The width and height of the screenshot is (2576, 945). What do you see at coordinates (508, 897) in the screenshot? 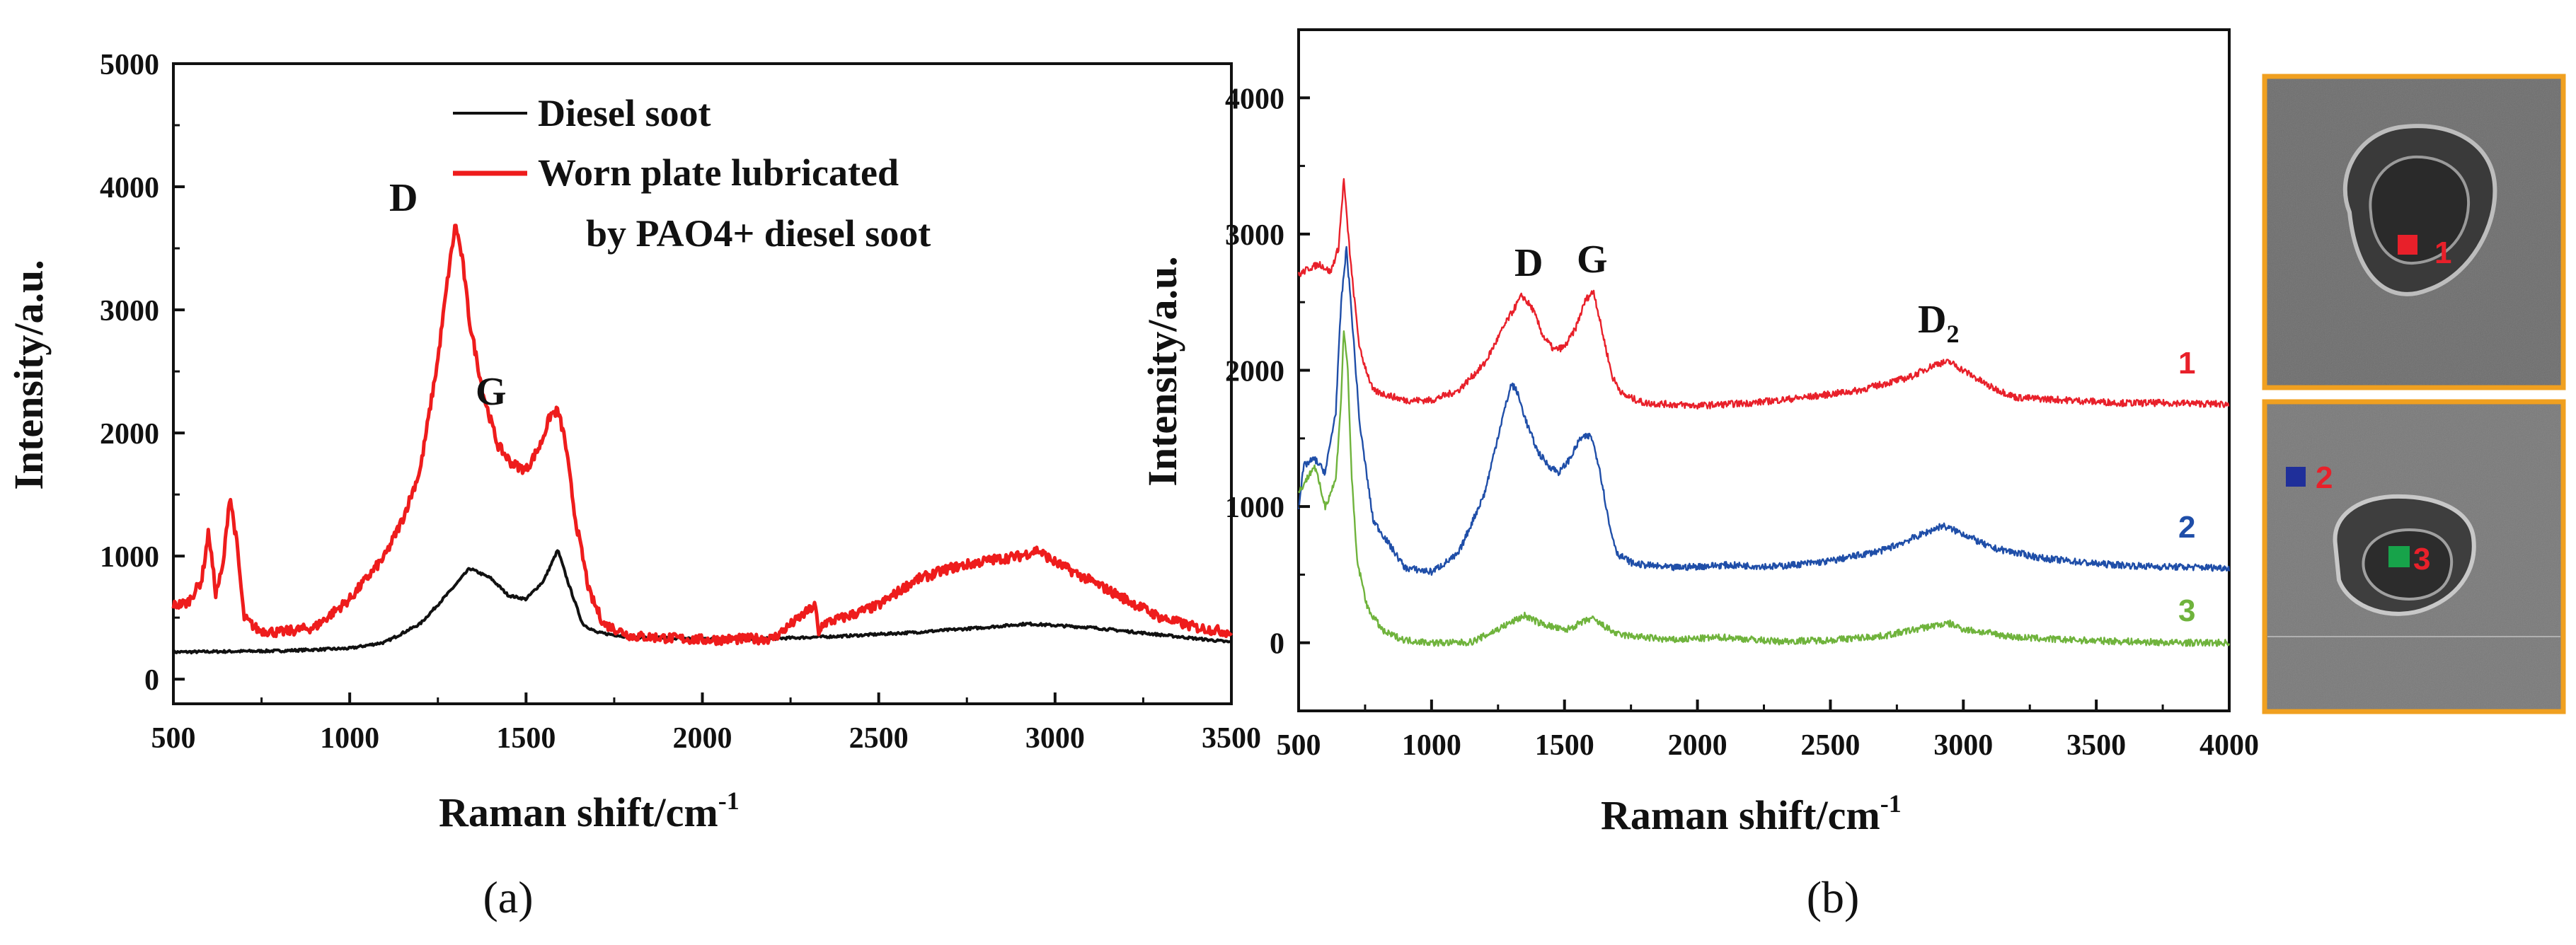
I see `panel-a-label: (a)` at bounding box center [508, 897].